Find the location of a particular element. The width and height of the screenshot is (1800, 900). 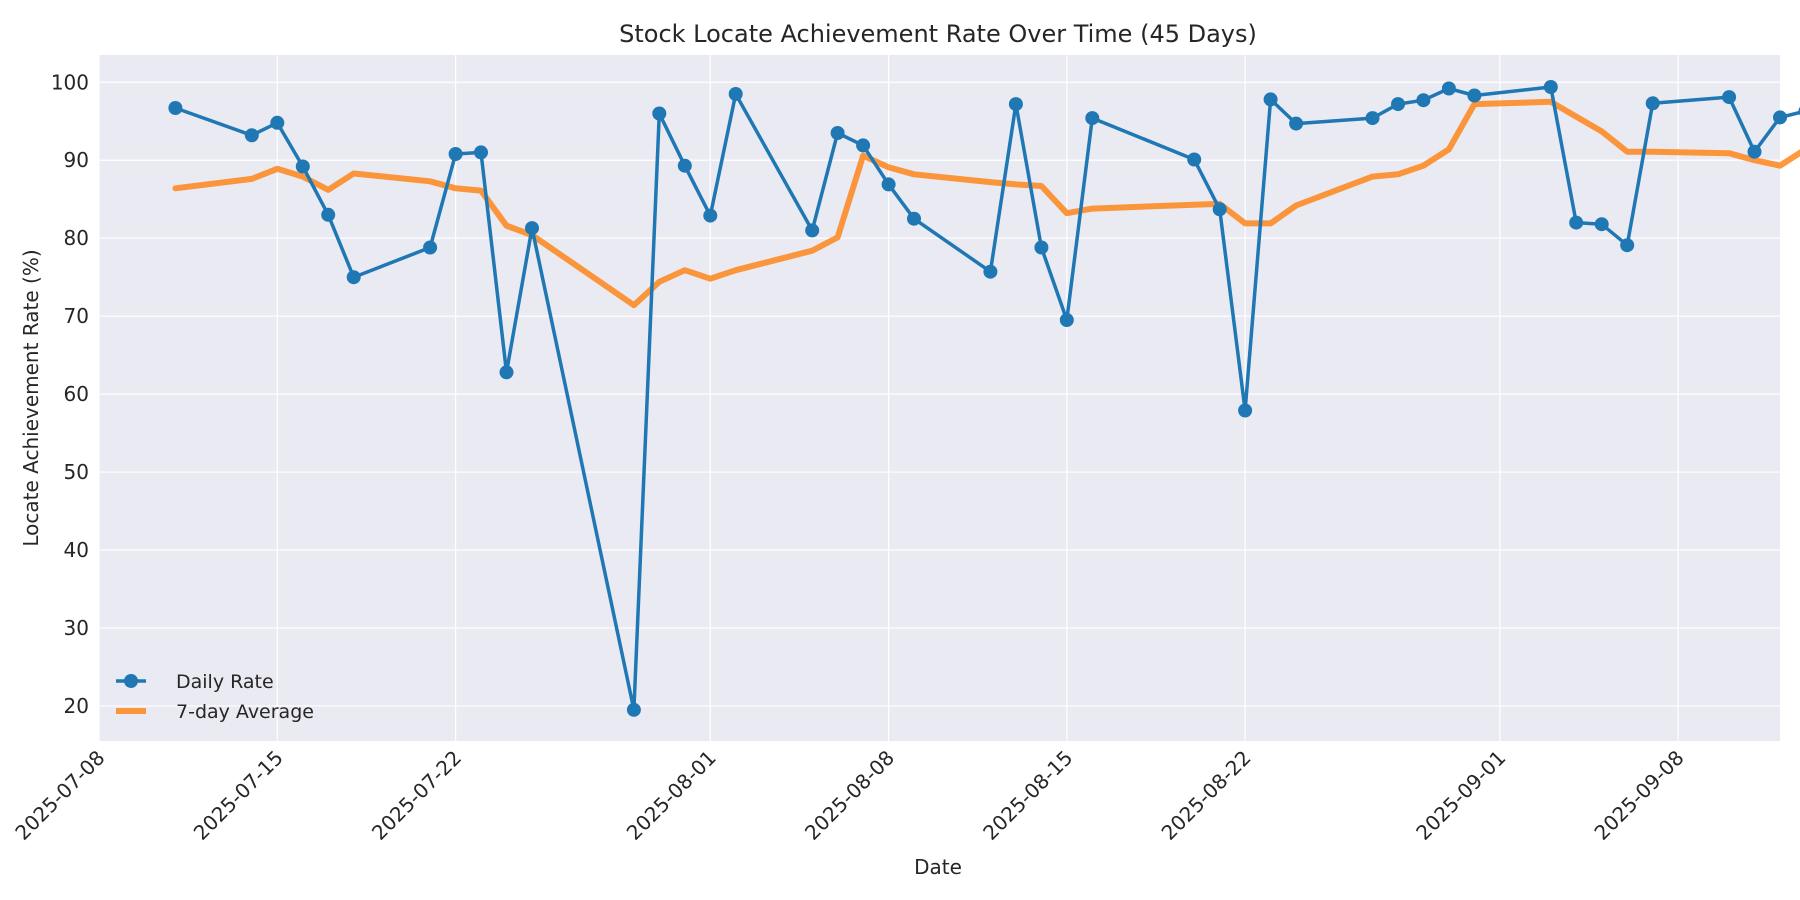

x-tick-label: 2025-09-01 is located at coordinates (1460, 795).